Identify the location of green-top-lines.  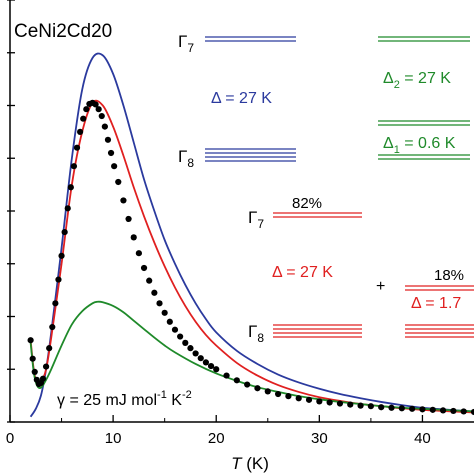
(424, 39).